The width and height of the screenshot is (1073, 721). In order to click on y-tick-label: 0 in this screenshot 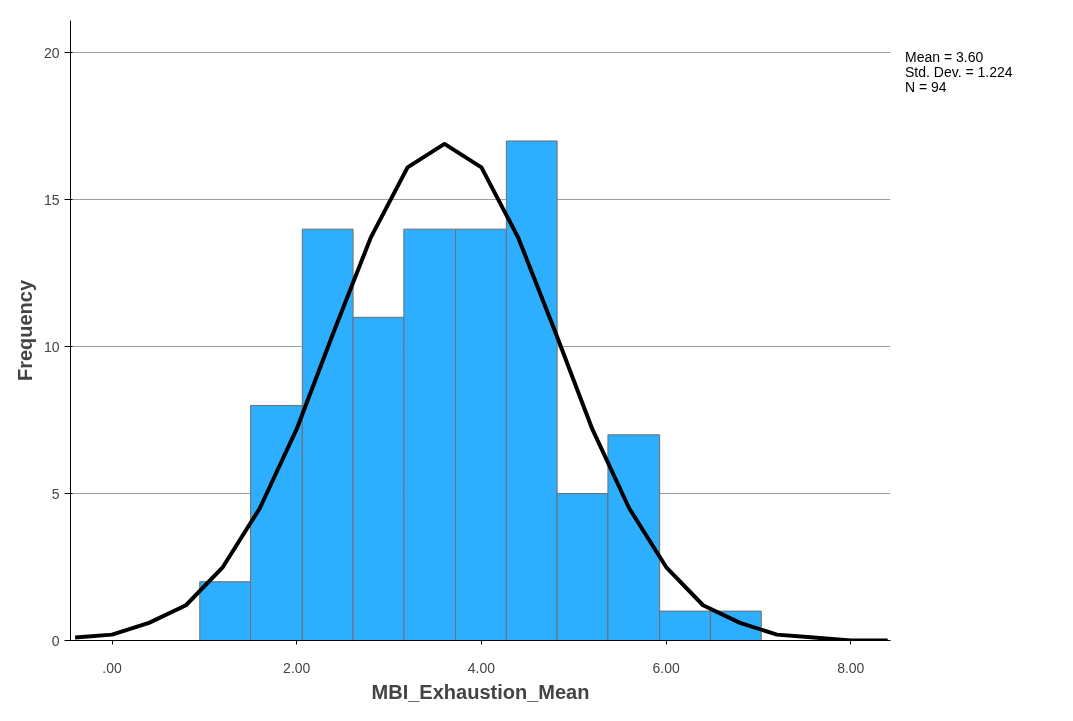, I will do `click(55, 640)`.